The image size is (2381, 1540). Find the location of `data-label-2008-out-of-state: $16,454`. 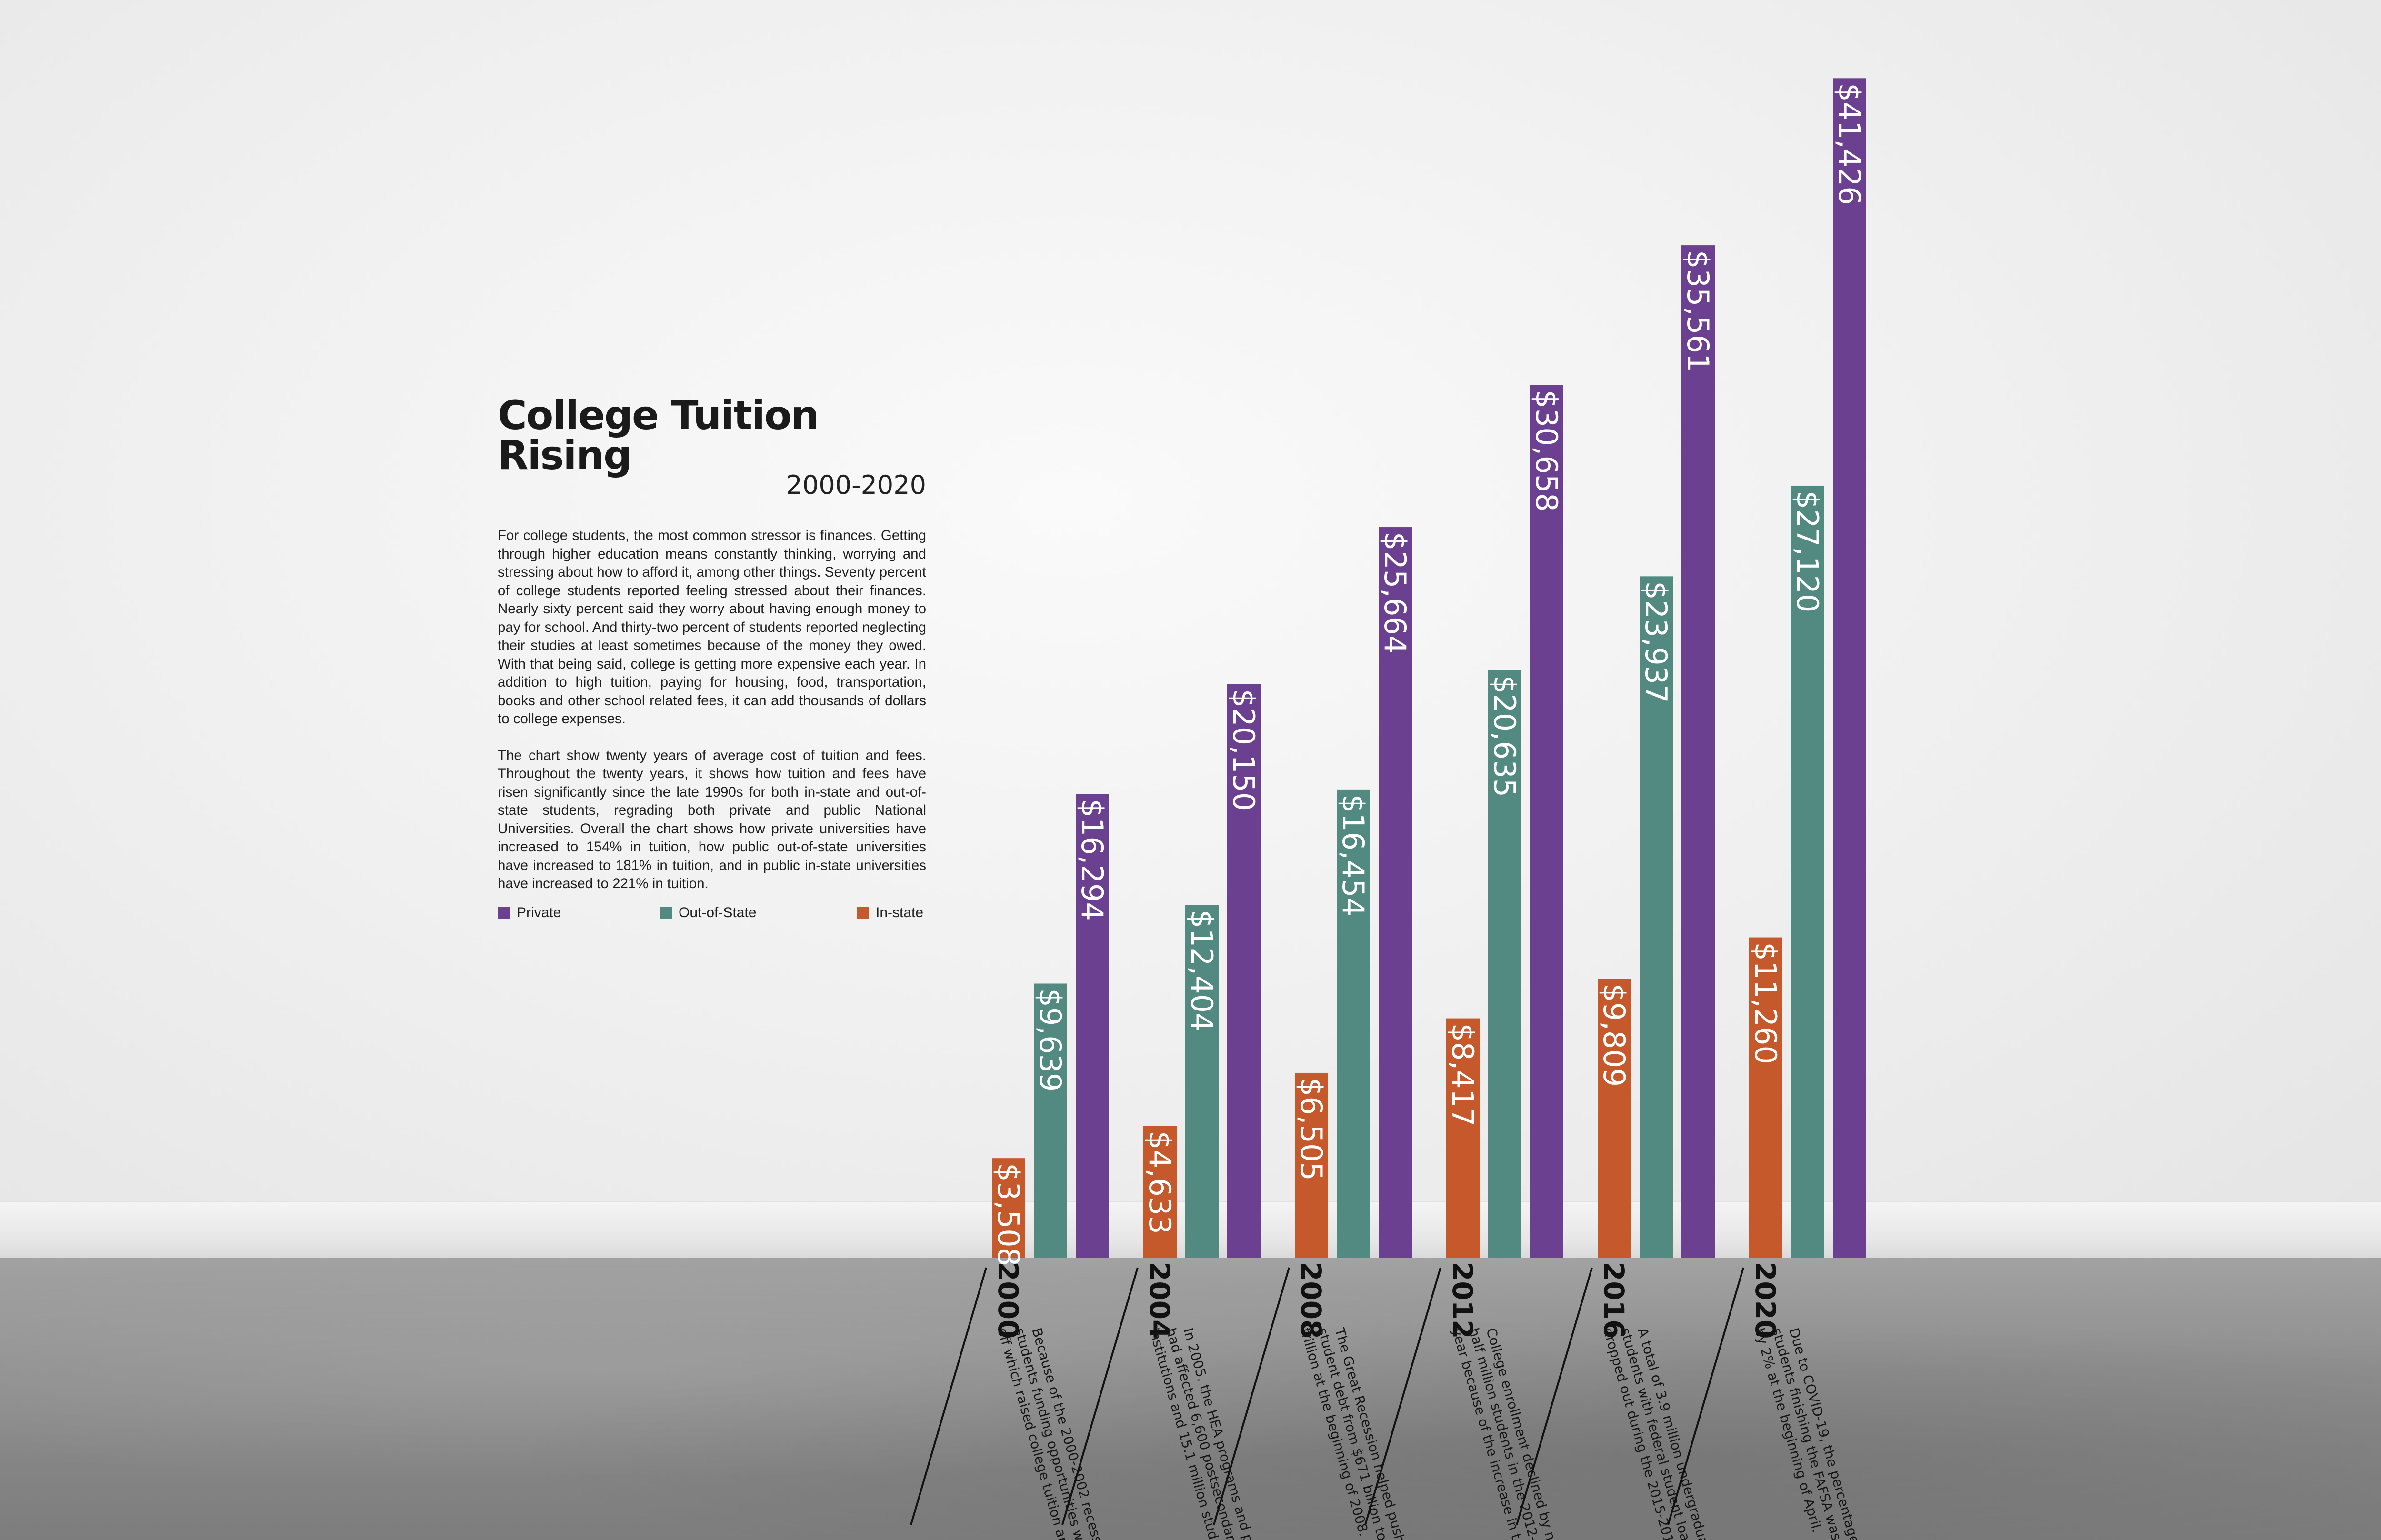

data-label-2008-out-of-state: $16,454 is located at coordinates (1353, 855).